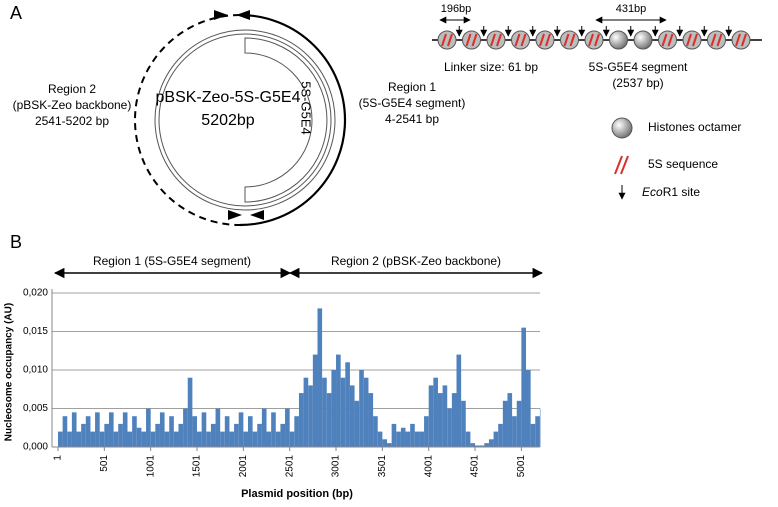  I want to click on x-axis-label: Plasmid position (bp), so click(297, 494).